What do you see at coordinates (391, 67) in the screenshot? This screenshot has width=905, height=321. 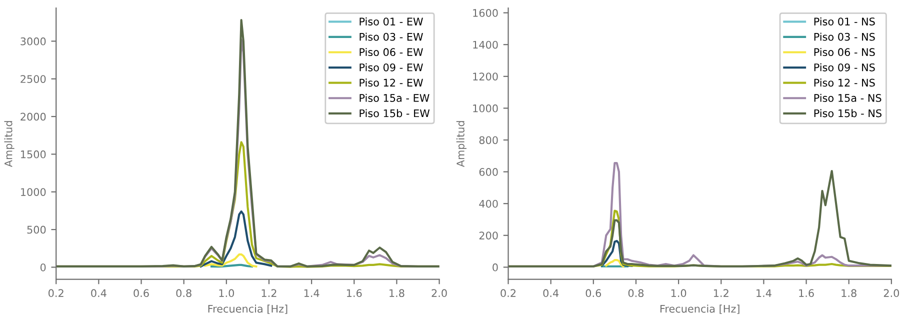 I see `legend-label: Piso 09 - EW` at bounding box center [391, 67].